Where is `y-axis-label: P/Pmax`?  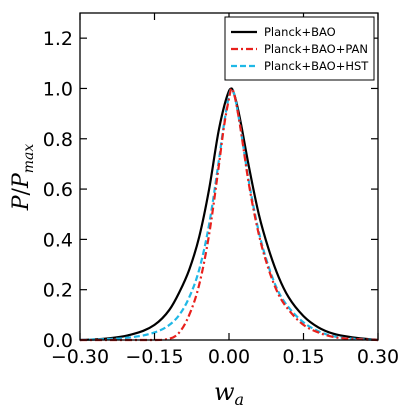 y-axis-label: P/Pmax is located at coordinates (23, 178).